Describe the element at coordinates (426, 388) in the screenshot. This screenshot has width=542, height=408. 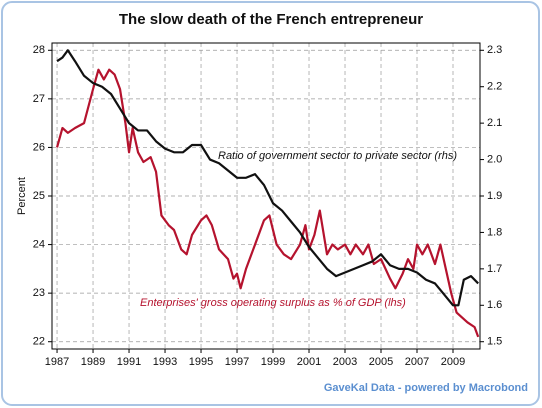
I see `source: GaveKal Data - powered by Macrobond` at that location.